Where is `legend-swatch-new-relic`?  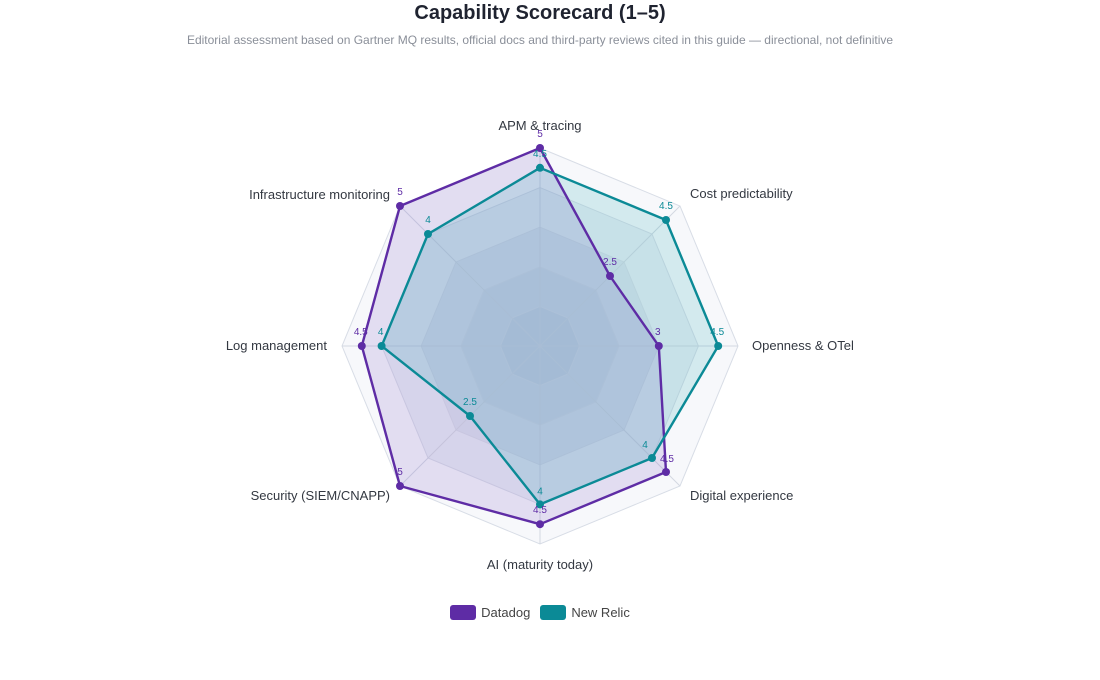 legend-swatch-new-relic is located at coordinates (553, 612).